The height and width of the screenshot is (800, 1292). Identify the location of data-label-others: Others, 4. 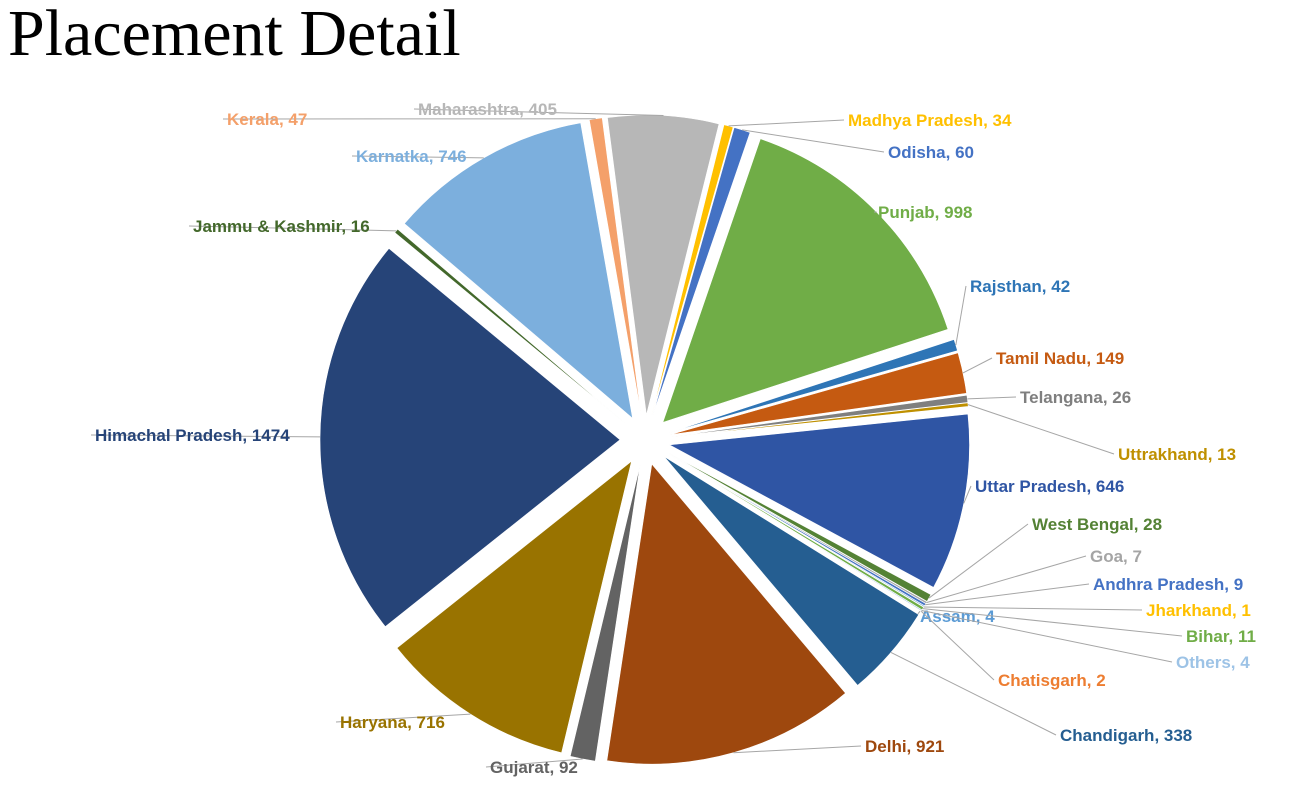
(1213, 662).